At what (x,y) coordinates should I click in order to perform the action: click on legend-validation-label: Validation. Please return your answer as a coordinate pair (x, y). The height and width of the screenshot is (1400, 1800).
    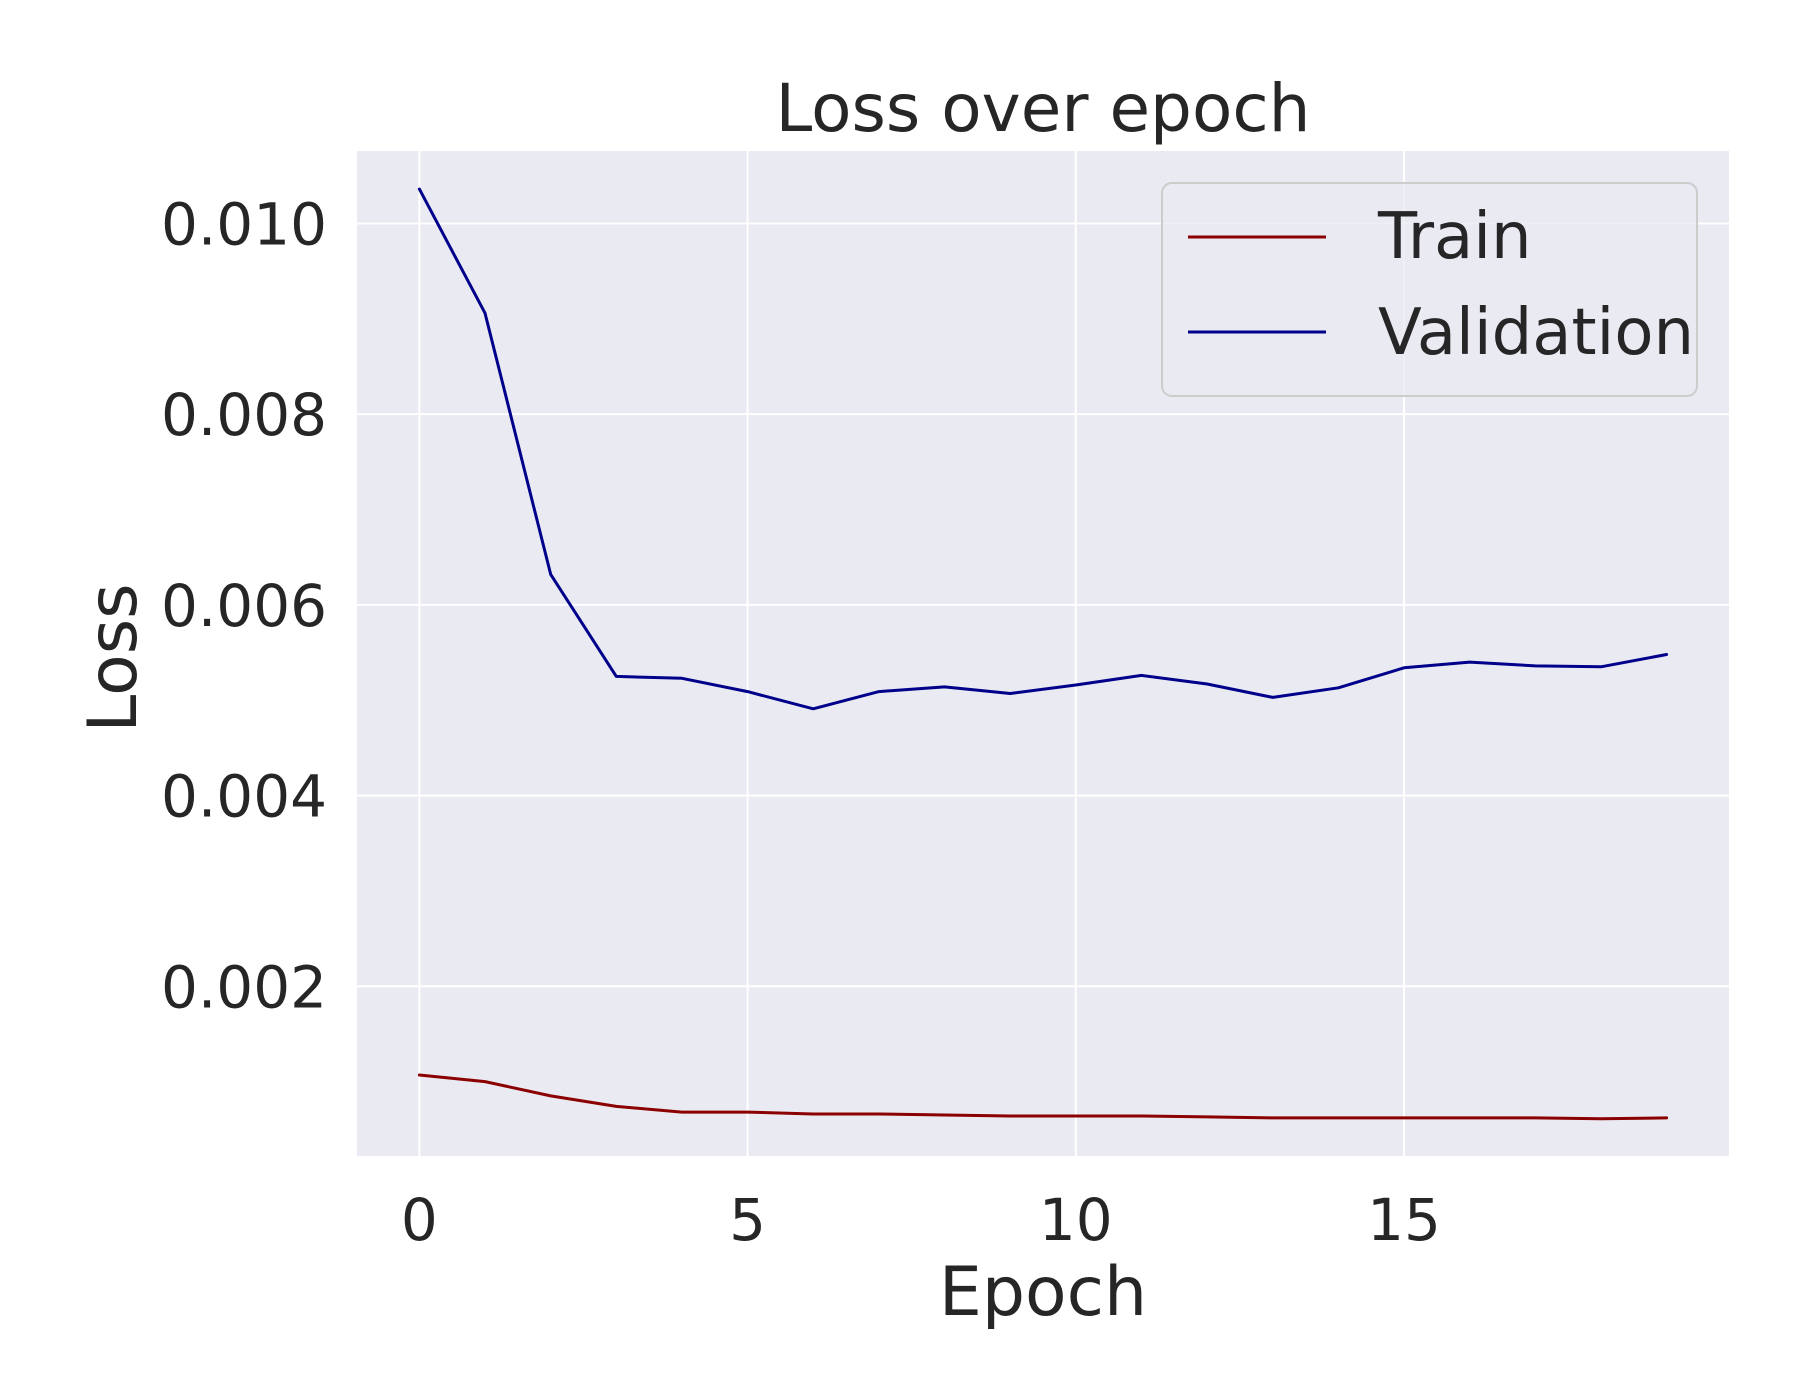
    Looking at the image, I should click on (1536, 333).